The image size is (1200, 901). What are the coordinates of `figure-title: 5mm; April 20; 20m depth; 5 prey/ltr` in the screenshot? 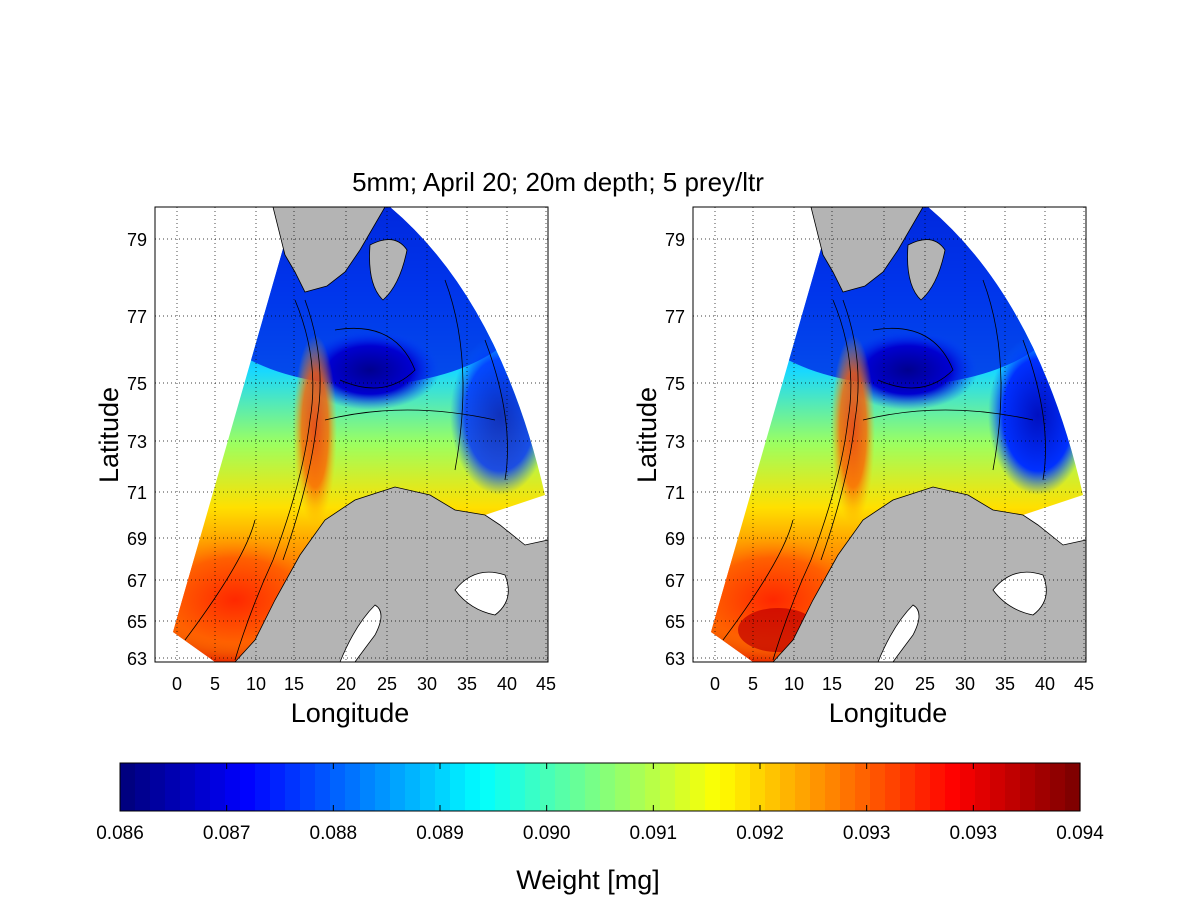 It's located at (558, 182).